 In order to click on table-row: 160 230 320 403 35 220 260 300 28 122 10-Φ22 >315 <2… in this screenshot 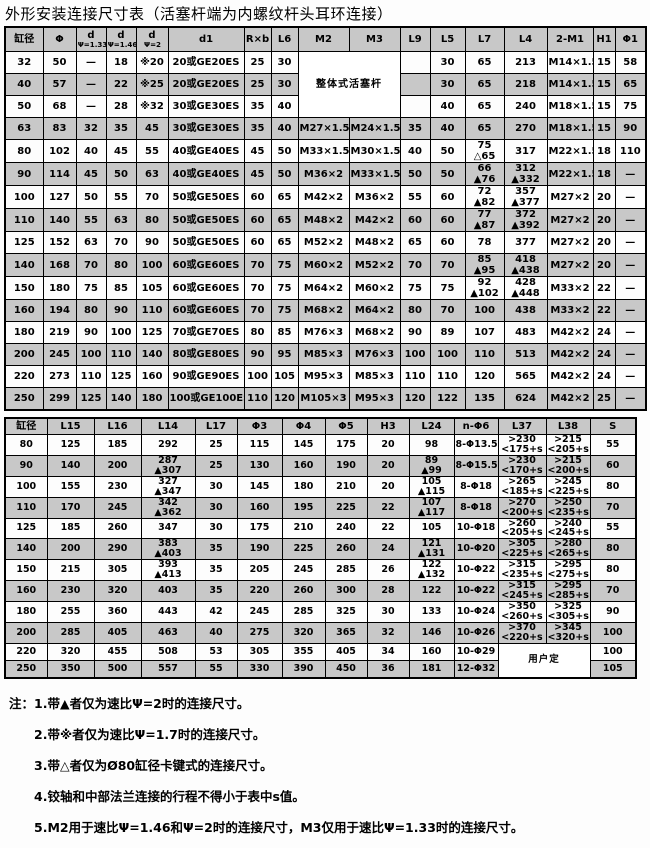, I will do `click(320, 591)`.